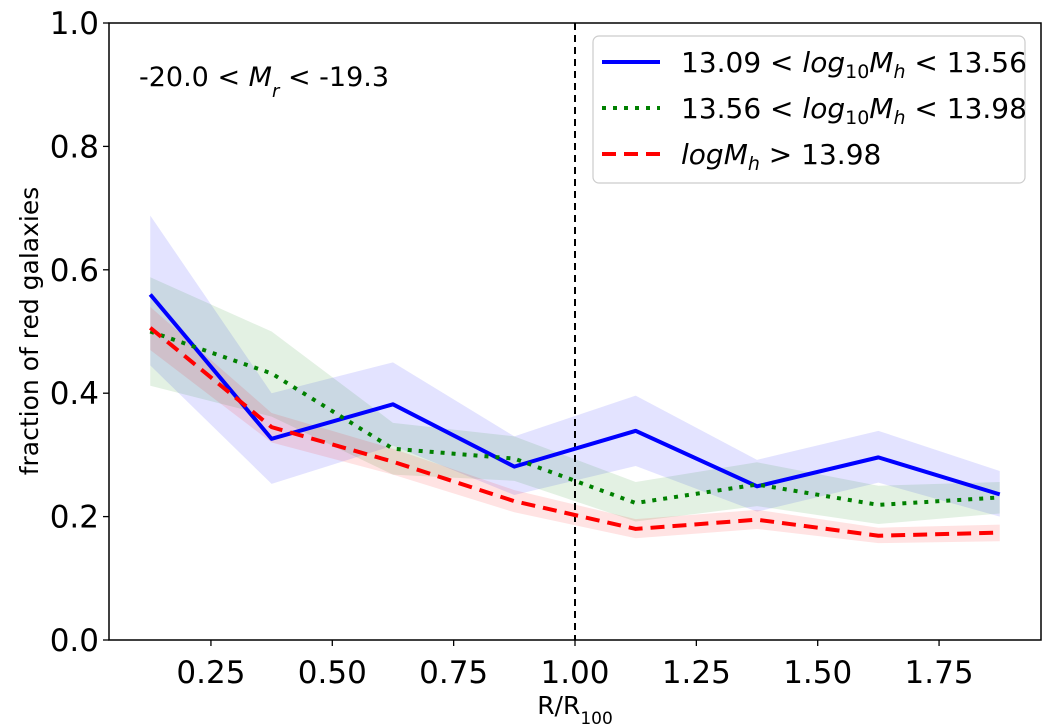 The width and height of the screenshot is (1052, 728). What do you see at coordinates (696, 673) in the screenshot?
I see `x-tick-label: 1.25` at bounding box center [696, 673].